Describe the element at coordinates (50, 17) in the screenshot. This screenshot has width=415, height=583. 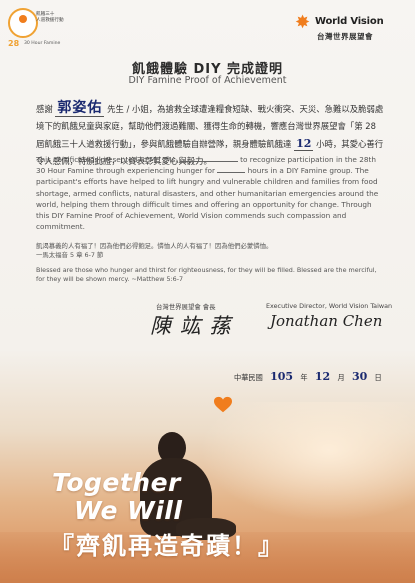
I see `badge-zh-text: 飢餓三十 人道救援行動` at that location.